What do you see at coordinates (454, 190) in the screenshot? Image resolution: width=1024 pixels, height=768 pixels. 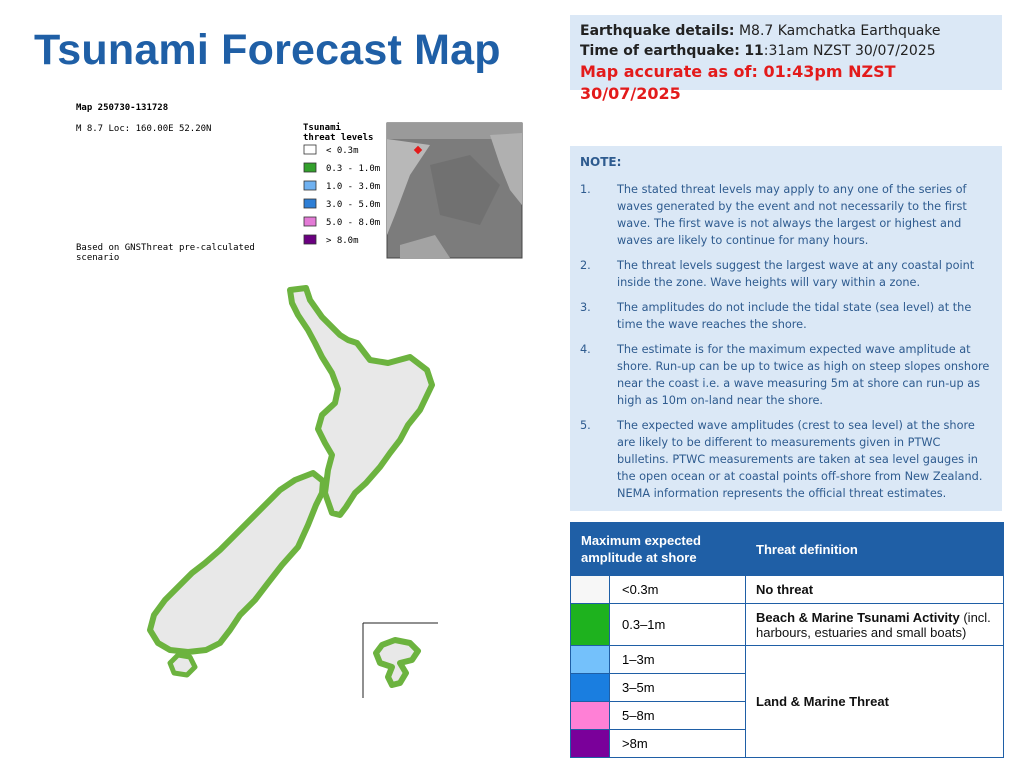 I see `pacific-inset-map` at bounding box center [454, 190].